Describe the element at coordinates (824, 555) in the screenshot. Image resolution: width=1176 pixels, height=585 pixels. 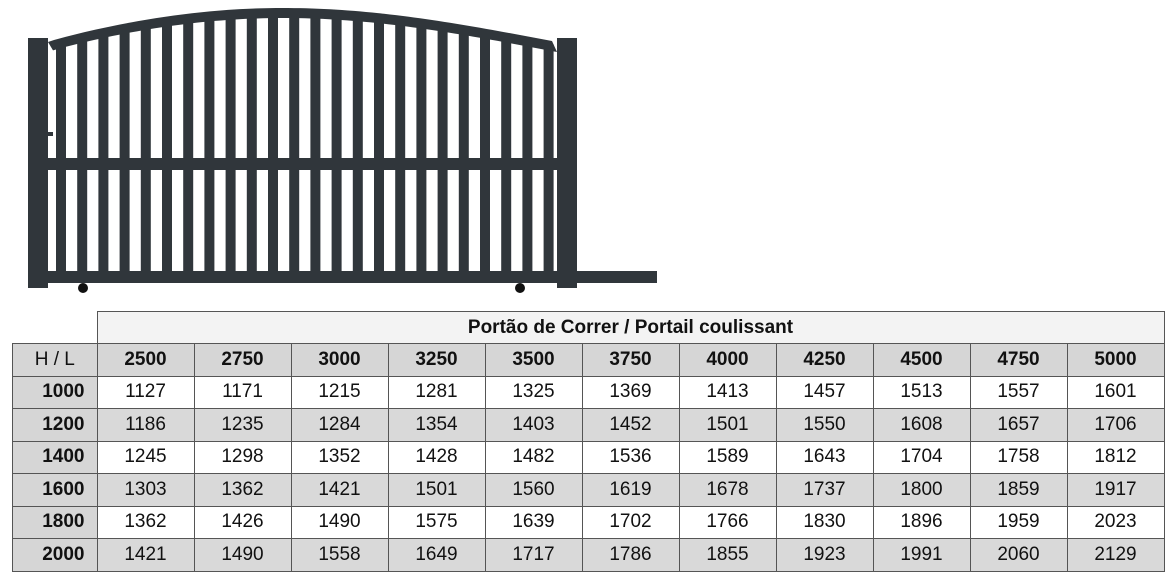
I see `price-cell: 1923` at that location.